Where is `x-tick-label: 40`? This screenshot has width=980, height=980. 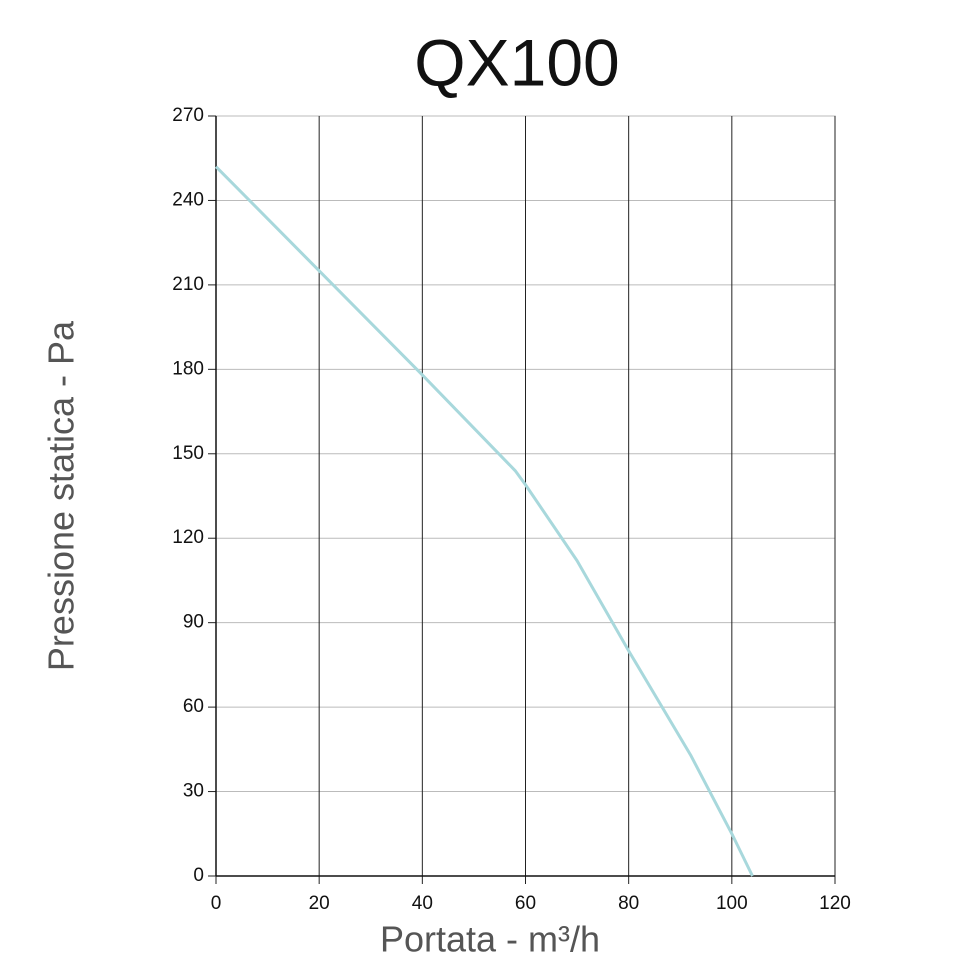 x-tick-label: 40 is located at coordinates (422, 903).